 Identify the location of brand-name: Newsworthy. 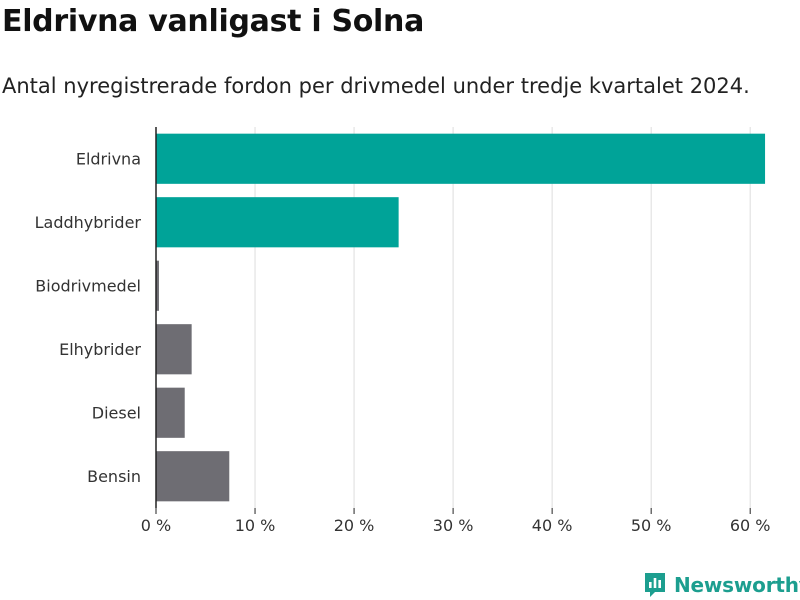
(737, 585).